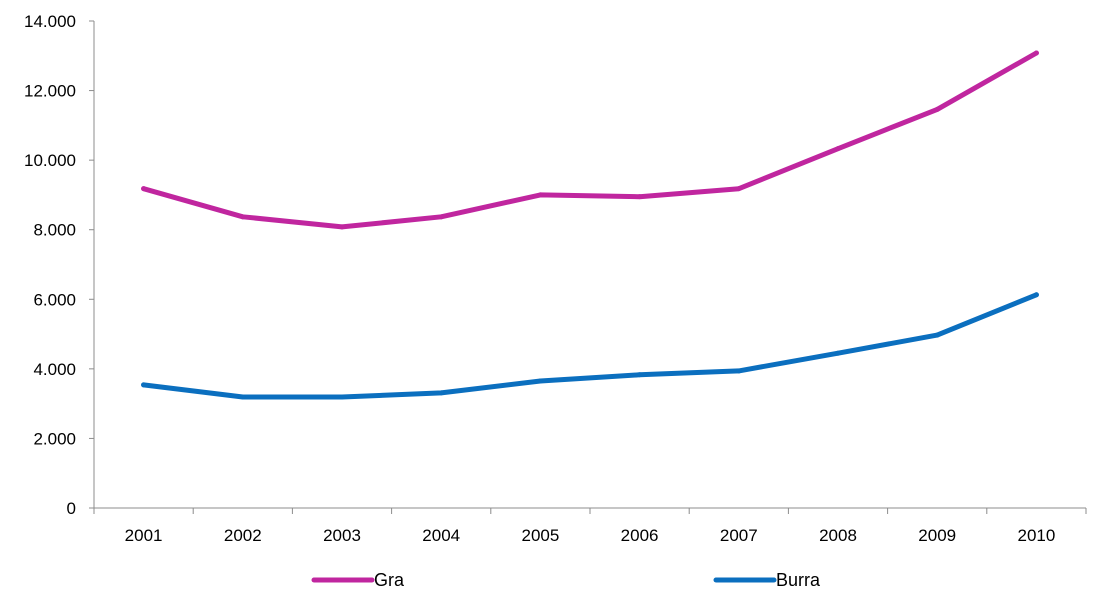 This screenshot has height=595, width=1096. What do you see at coordinates (144, 535) in the screenshot?
I see `x-tick-label: 2001` at bounding box center [144, 535].